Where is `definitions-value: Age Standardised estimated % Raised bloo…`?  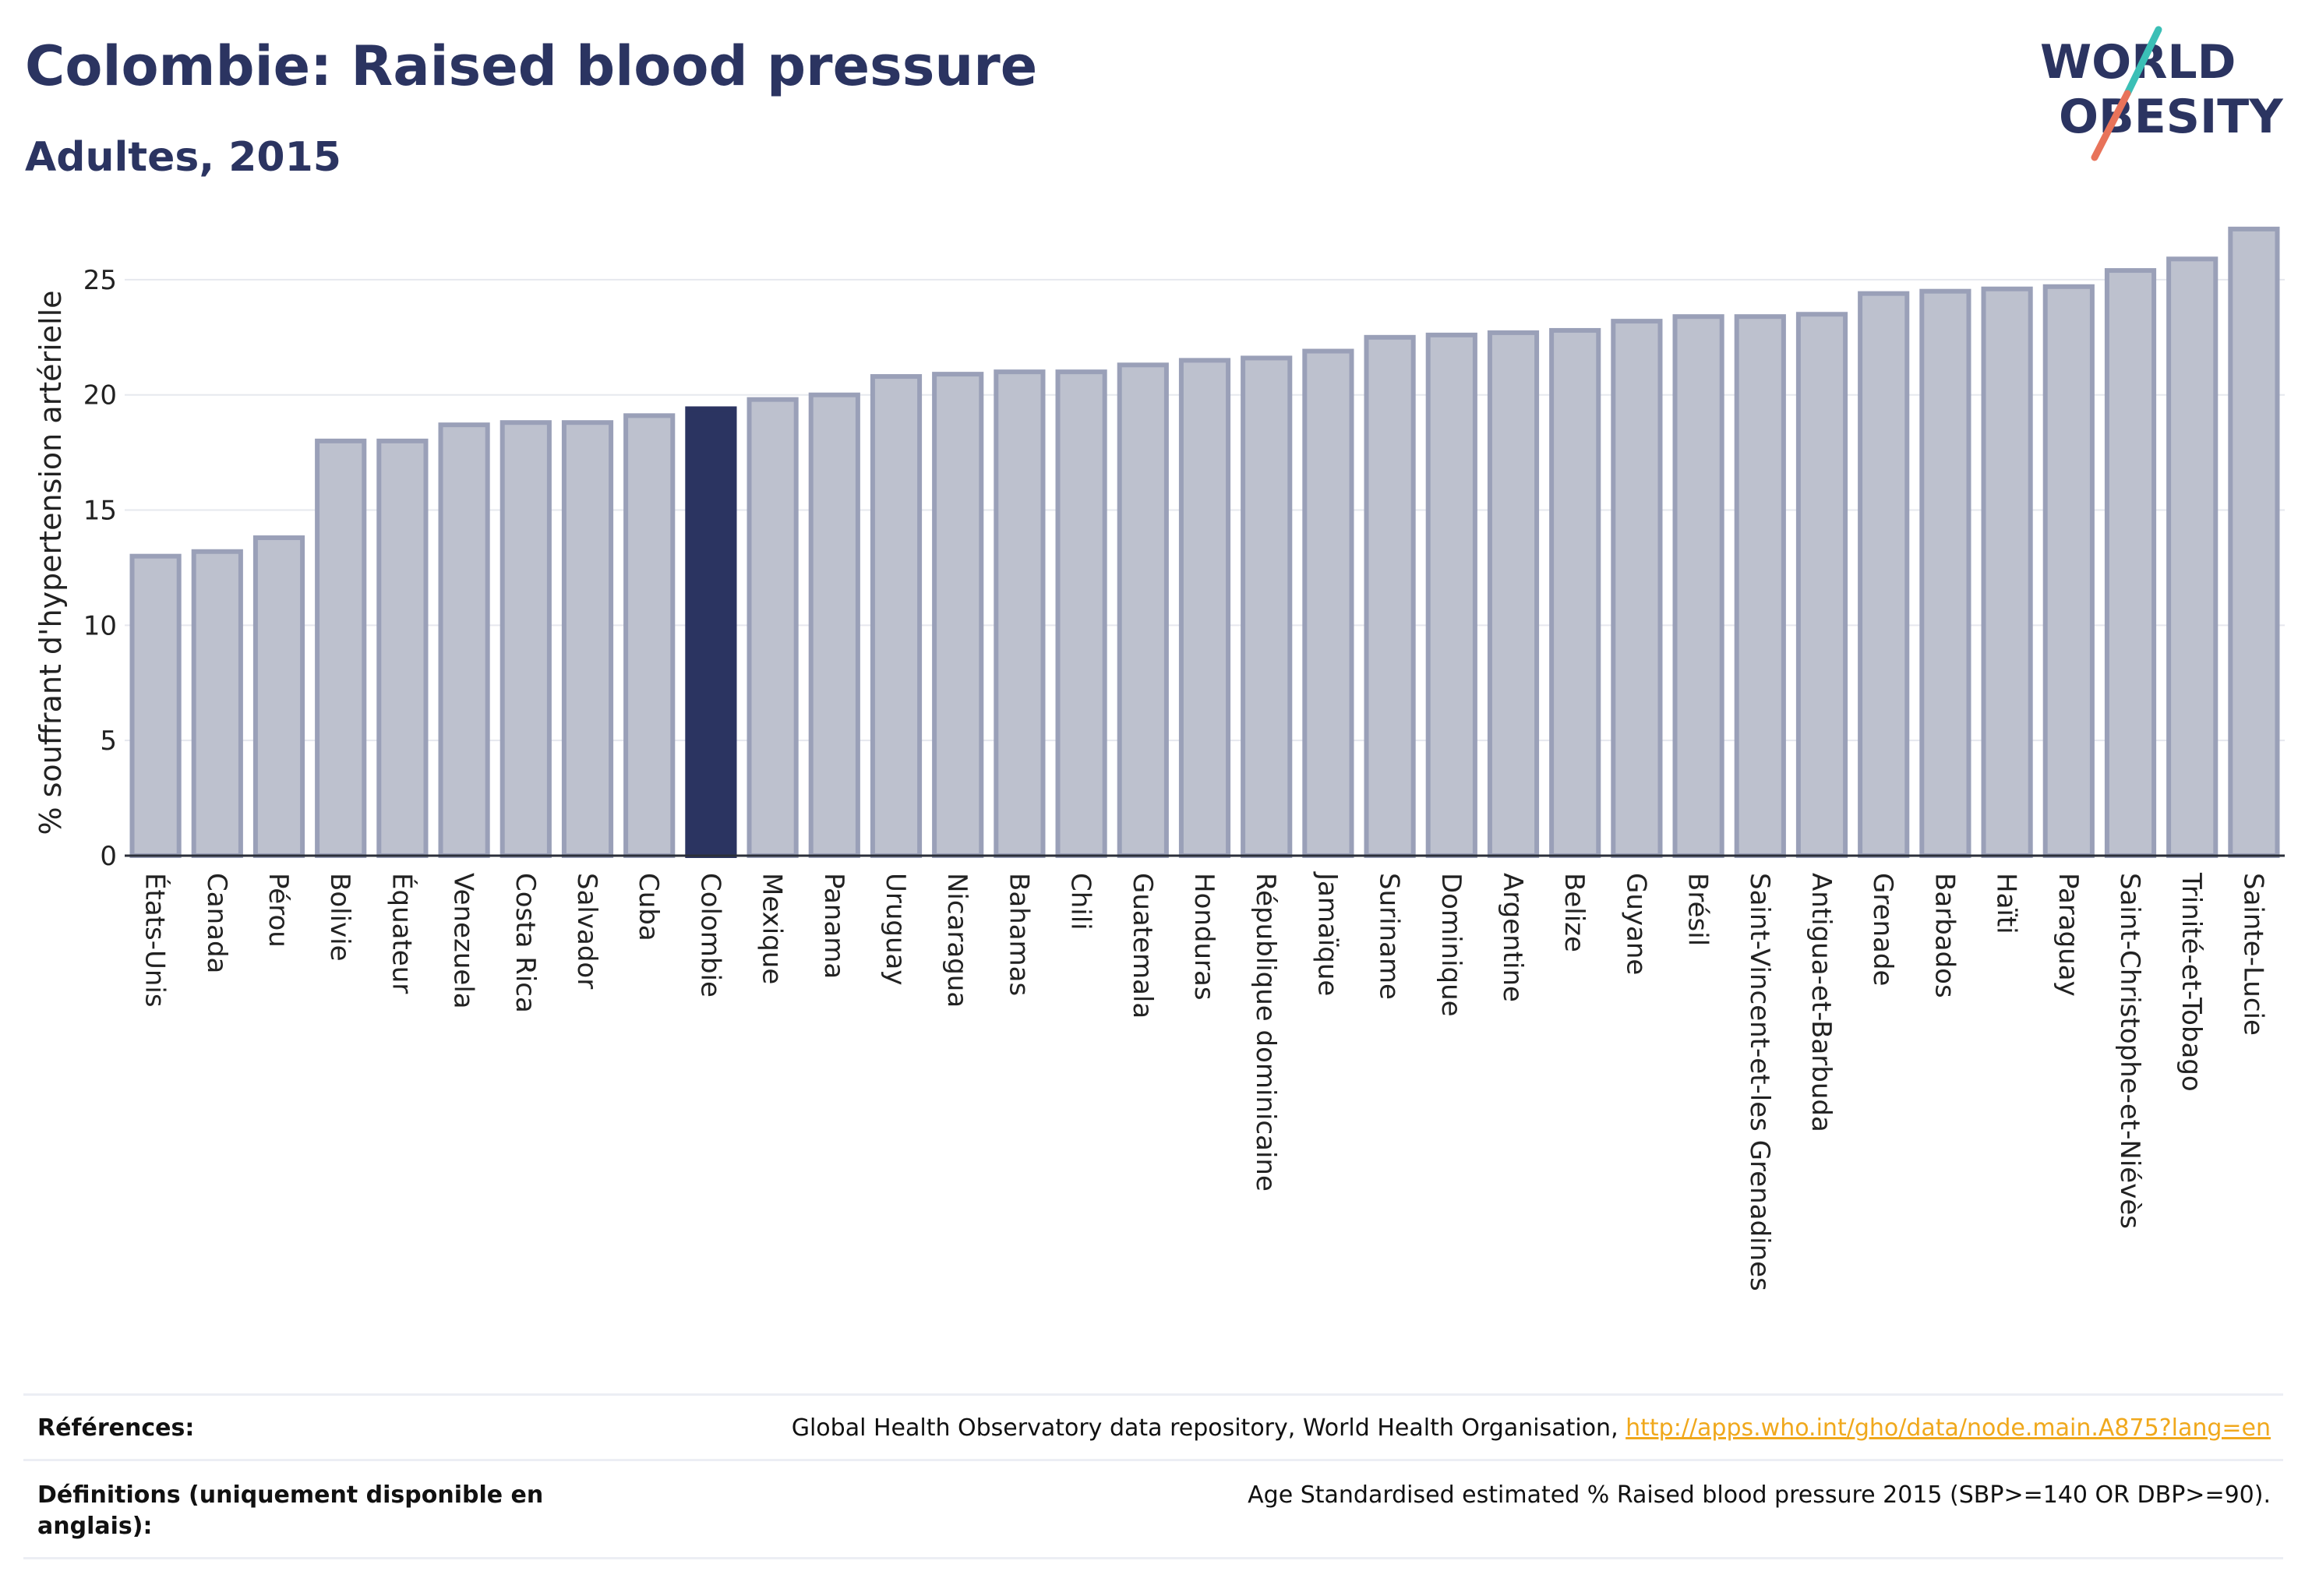 definitions-value: Age Standardised estimated % Raised bloo… is located at coordinates (1760, 1495).